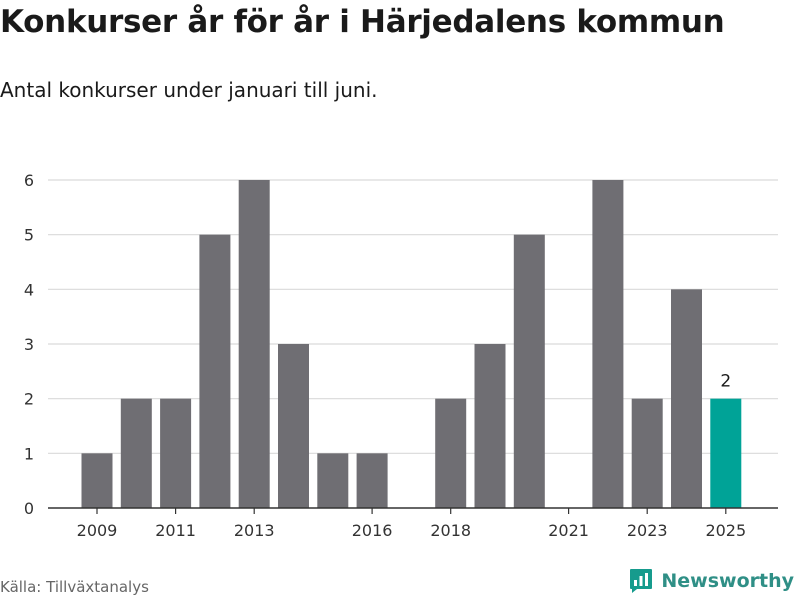 Image resolution: width=800 pixels, height=600 pixels. What do you see at coordinates (29, 180) in the screenshot?
I see `y-tick-label: 6` at bounding box center [29, 180].